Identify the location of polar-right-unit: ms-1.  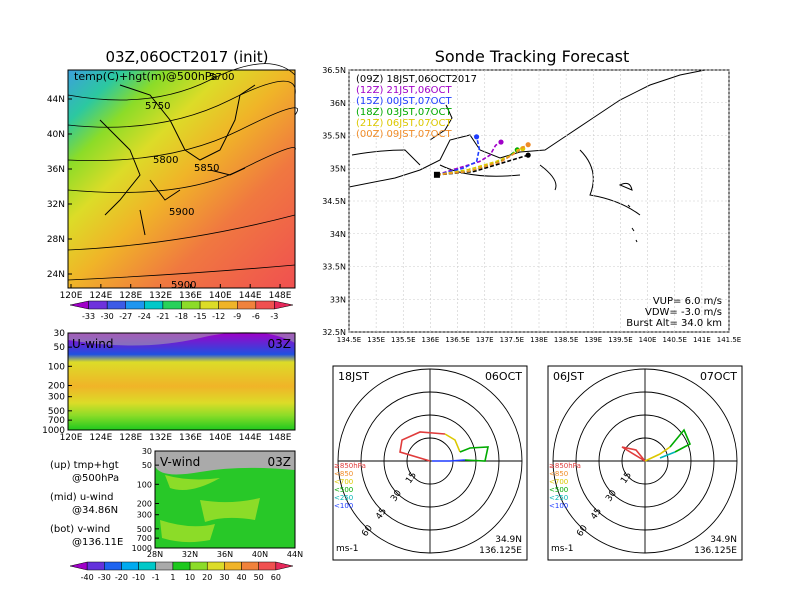
(562, 549).